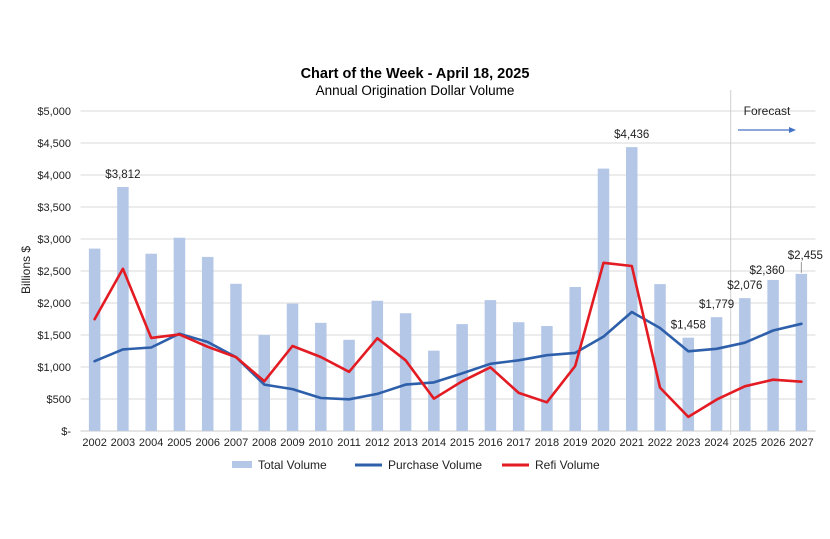  Describe the element at coordinates (179, 443) in the screenshot. I see `x-tick-label: 2005` at that location.